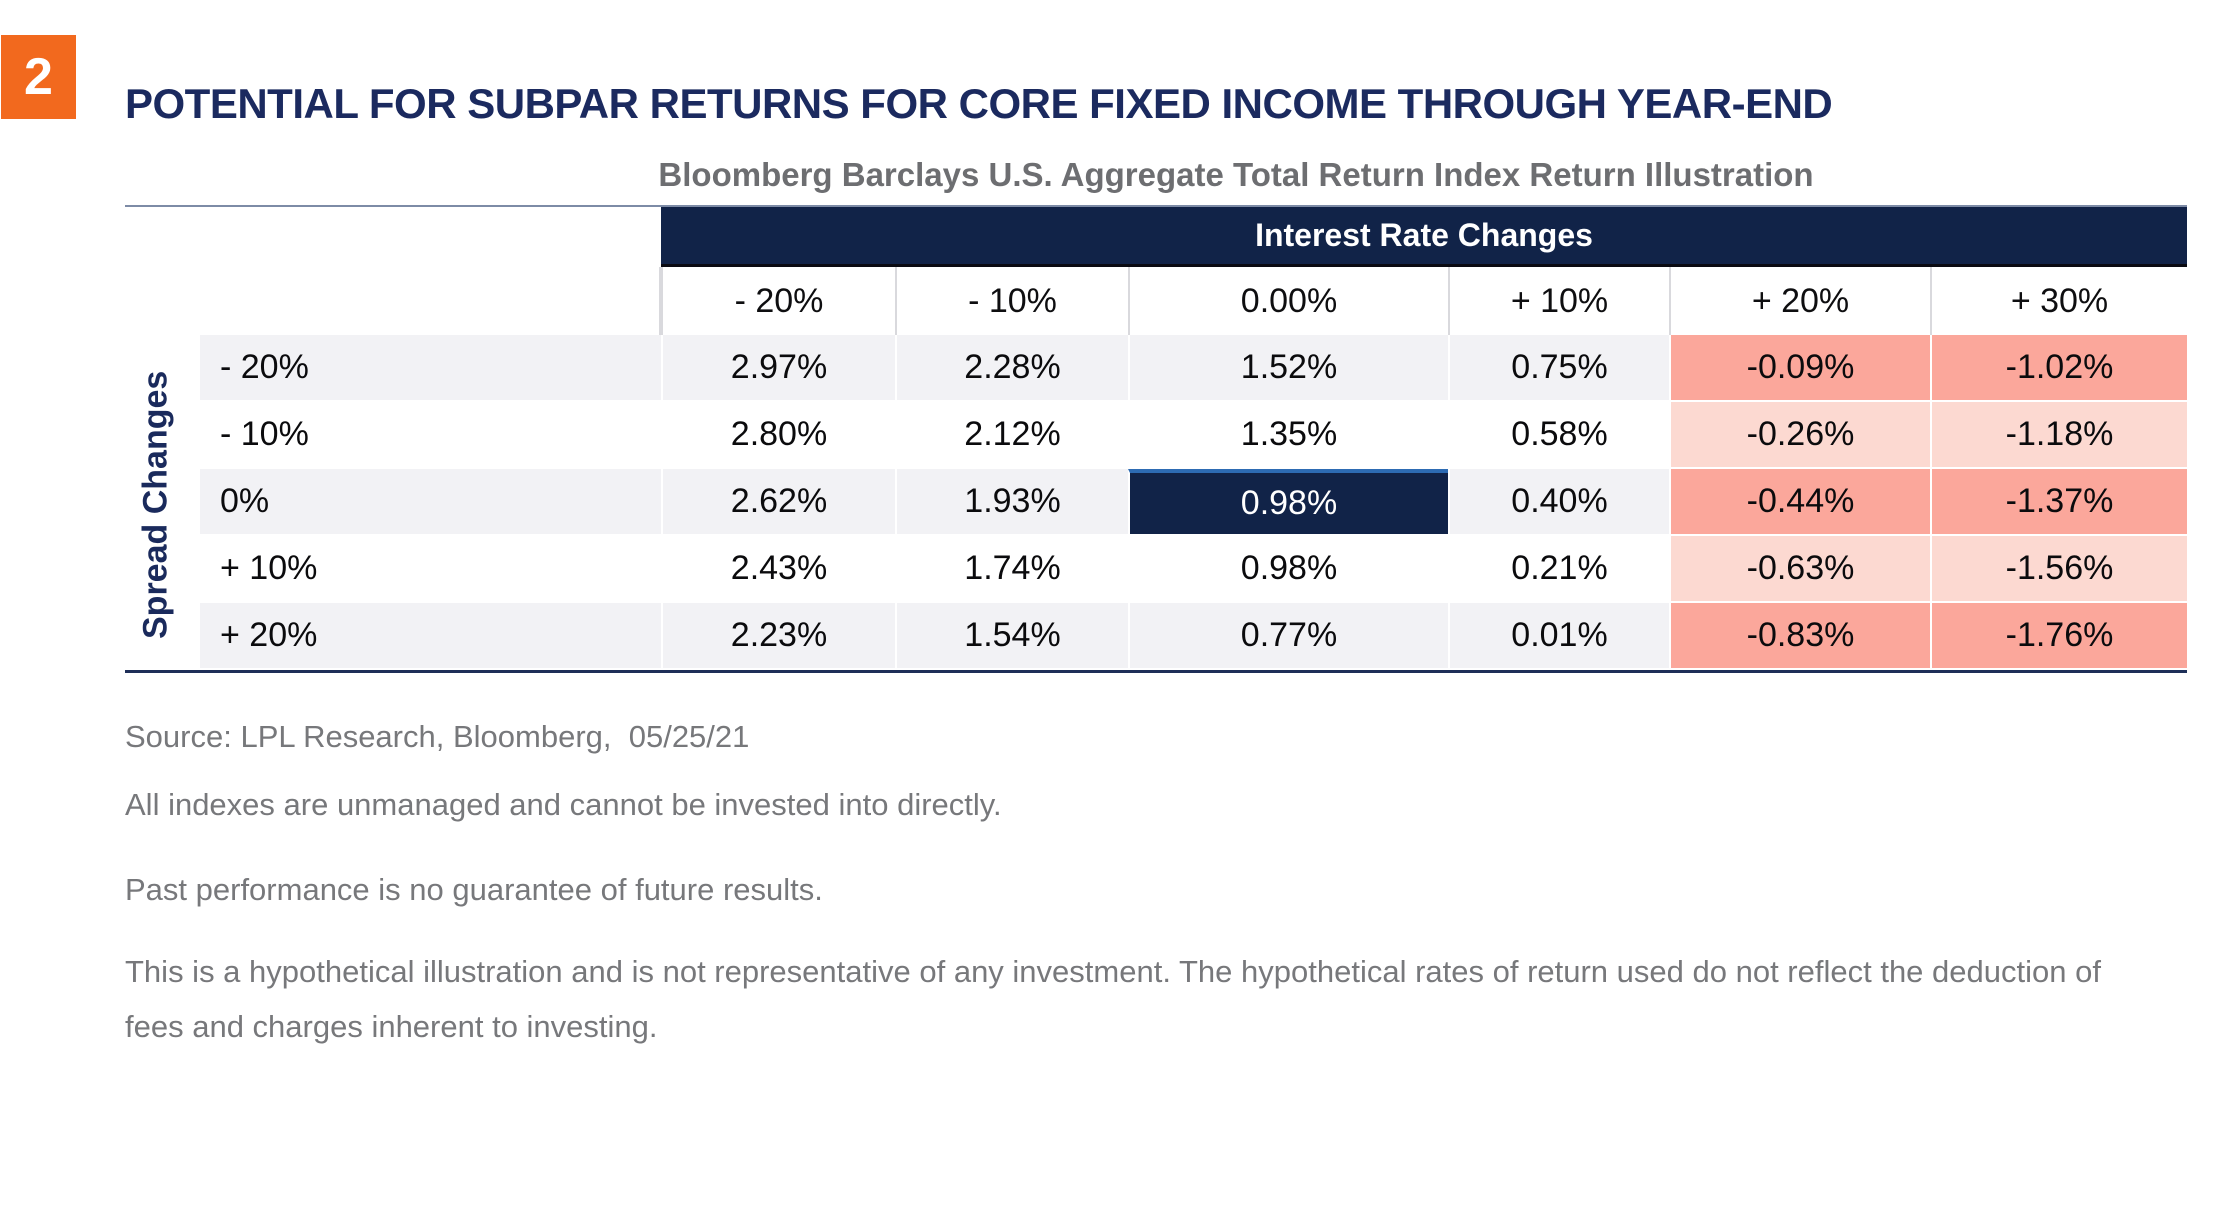  I want to click on table-cell: 0.98%, so click(1288, 569).